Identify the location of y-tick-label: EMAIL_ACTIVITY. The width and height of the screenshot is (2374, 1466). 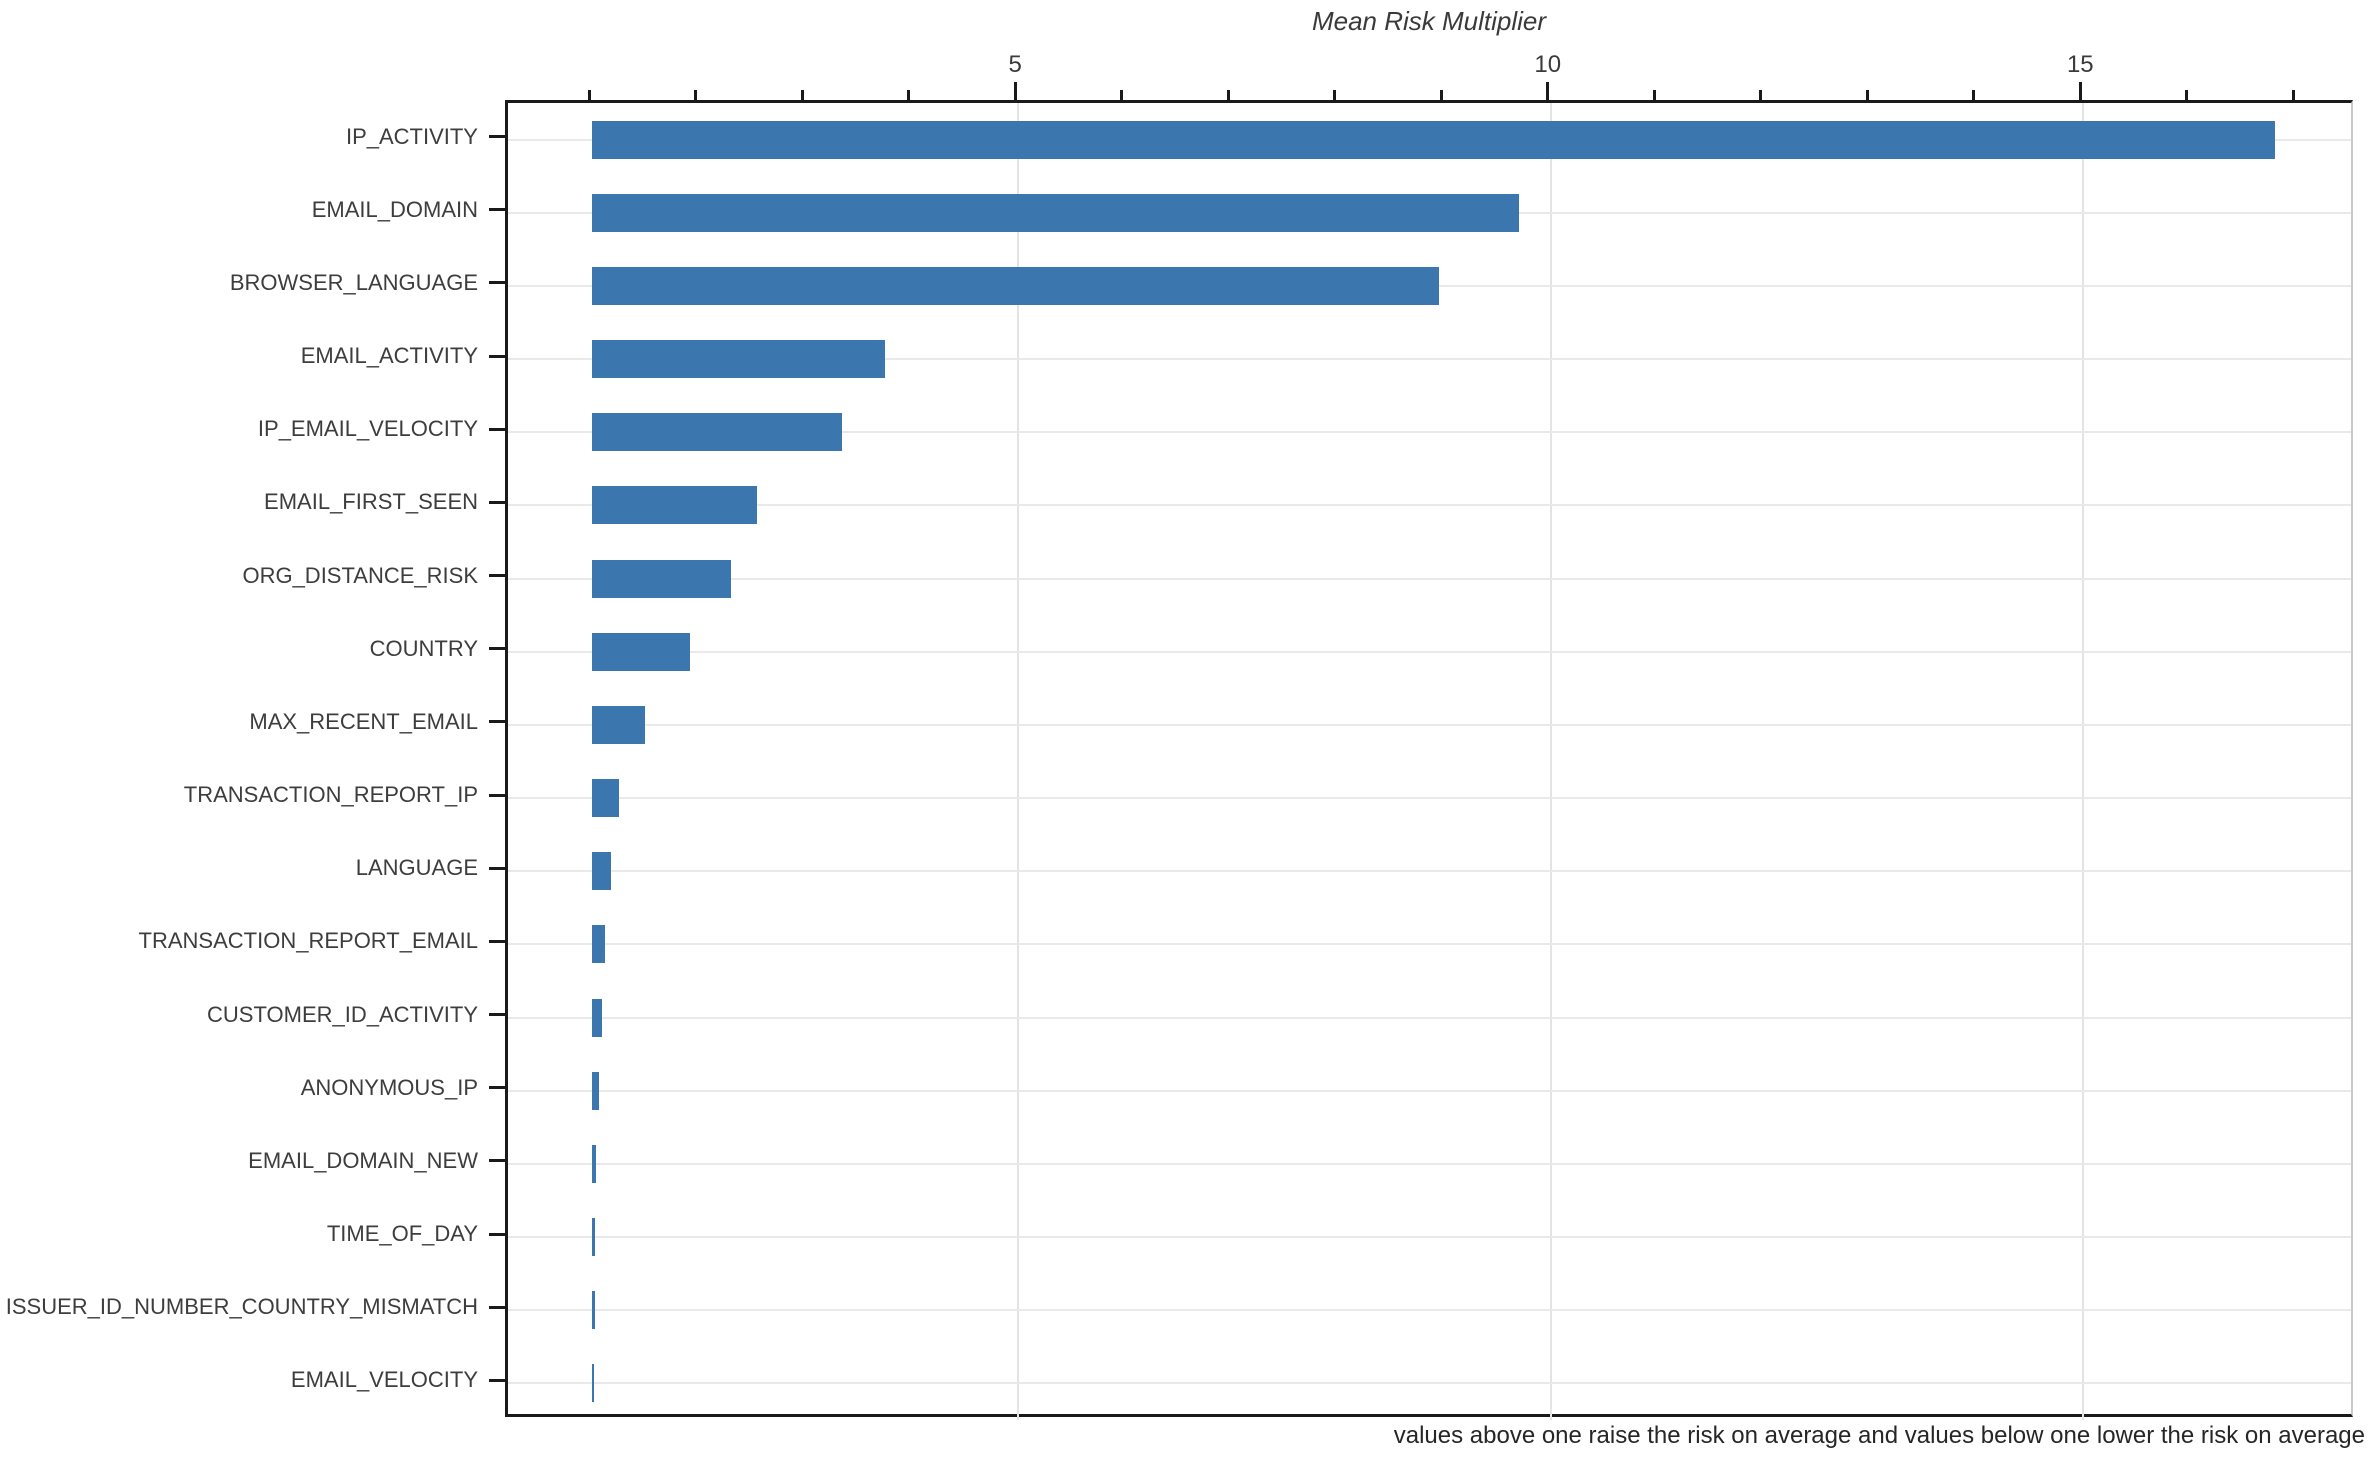
(389, 356).